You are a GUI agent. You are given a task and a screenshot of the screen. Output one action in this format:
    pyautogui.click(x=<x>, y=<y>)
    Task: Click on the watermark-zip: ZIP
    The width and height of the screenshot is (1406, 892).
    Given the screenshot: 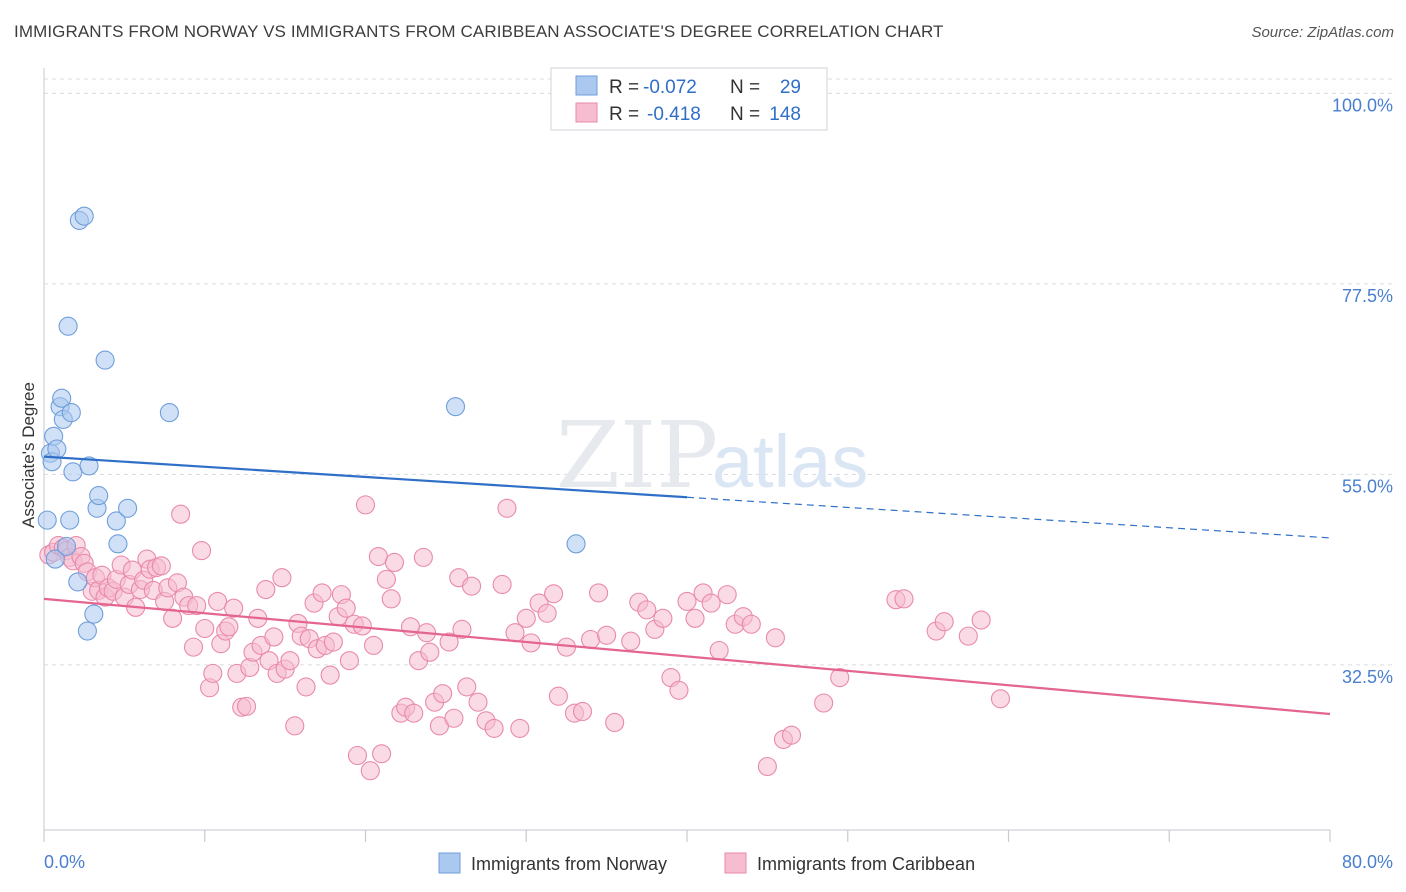 What is the action you would take?
    pyautogui.click(x=637, y=455)
    